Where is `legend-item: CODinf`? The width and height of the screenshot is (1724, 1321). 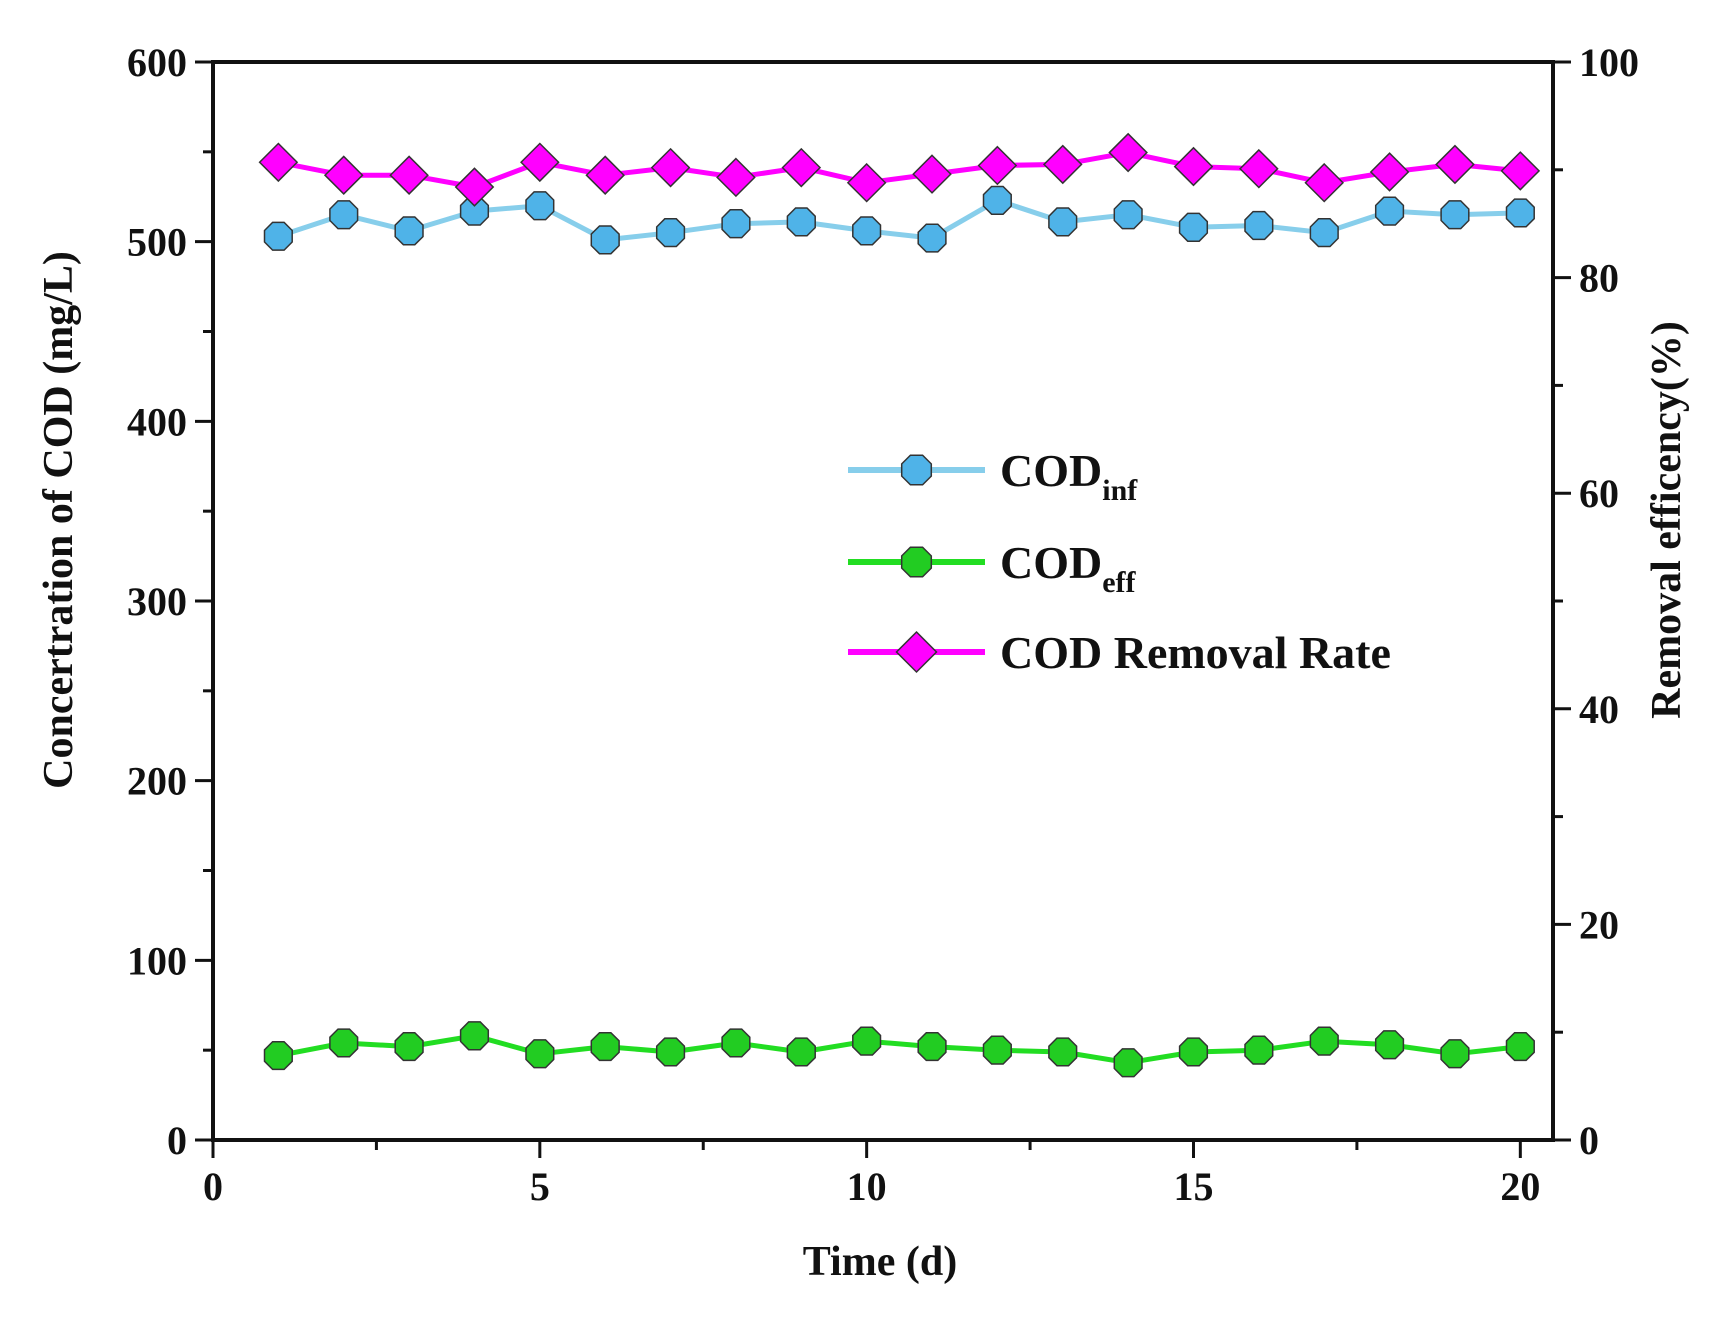
legend-item: CODinf is located at coordinates (993, 476).